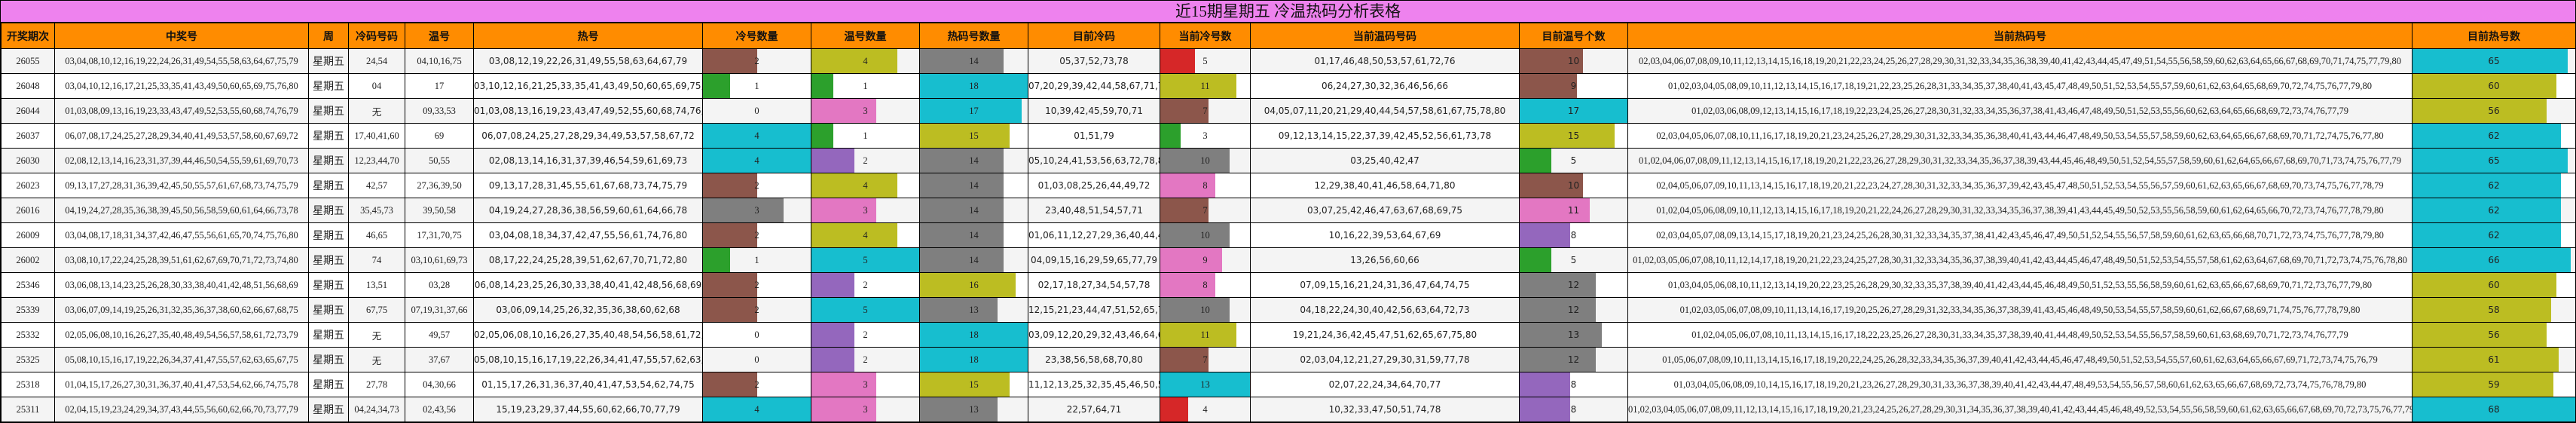  I want to click on cold-count-bar: 3, so click(756, 211).